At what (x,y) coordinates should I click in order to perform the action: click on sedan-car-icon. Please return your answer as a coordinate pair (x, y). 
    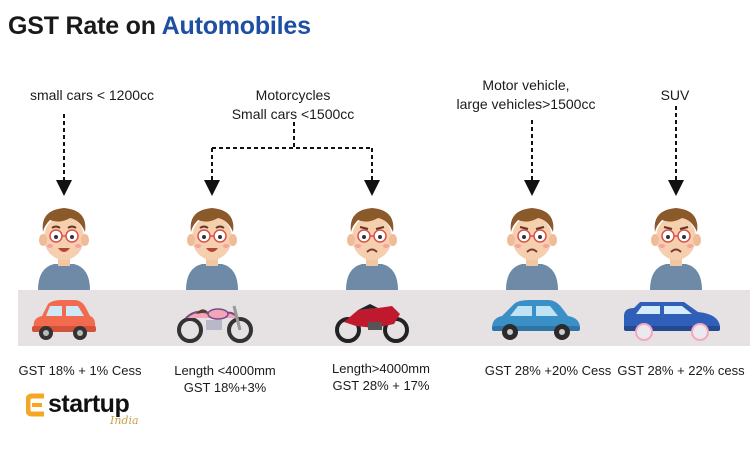
    Looking at the image, I should click on (536, 320).